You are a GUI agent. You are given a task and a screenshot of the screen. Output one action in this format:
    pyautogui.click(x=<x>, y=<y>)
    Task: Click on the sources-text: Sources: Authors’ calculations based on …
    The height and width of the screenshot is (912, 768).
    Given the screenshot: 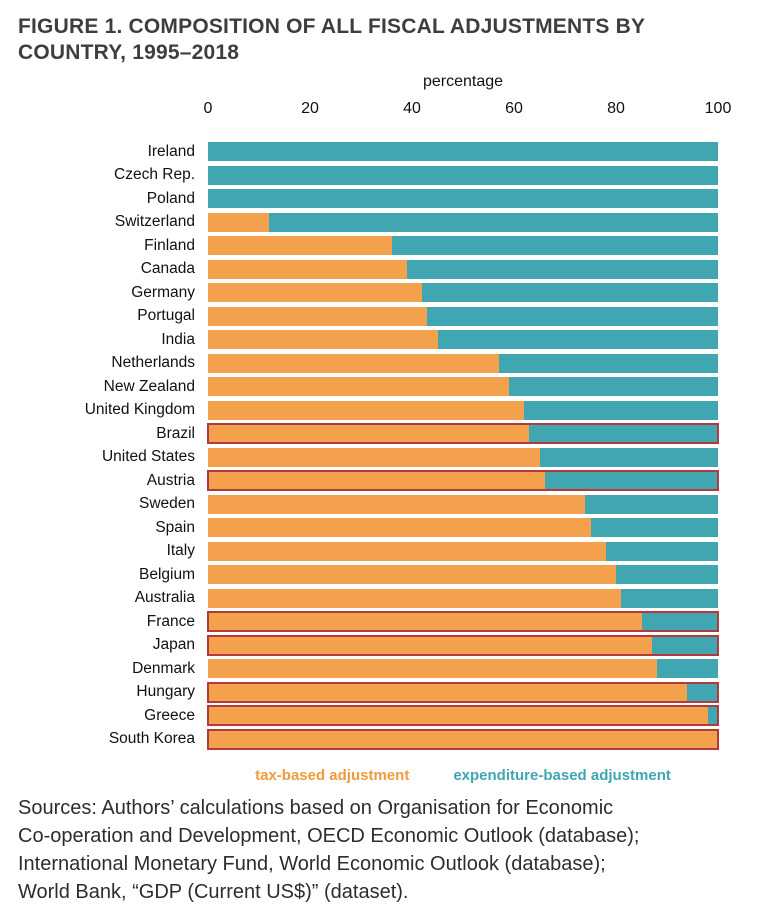 What is the action you would take?
    pyautogui.click(x=329, y=849)
    